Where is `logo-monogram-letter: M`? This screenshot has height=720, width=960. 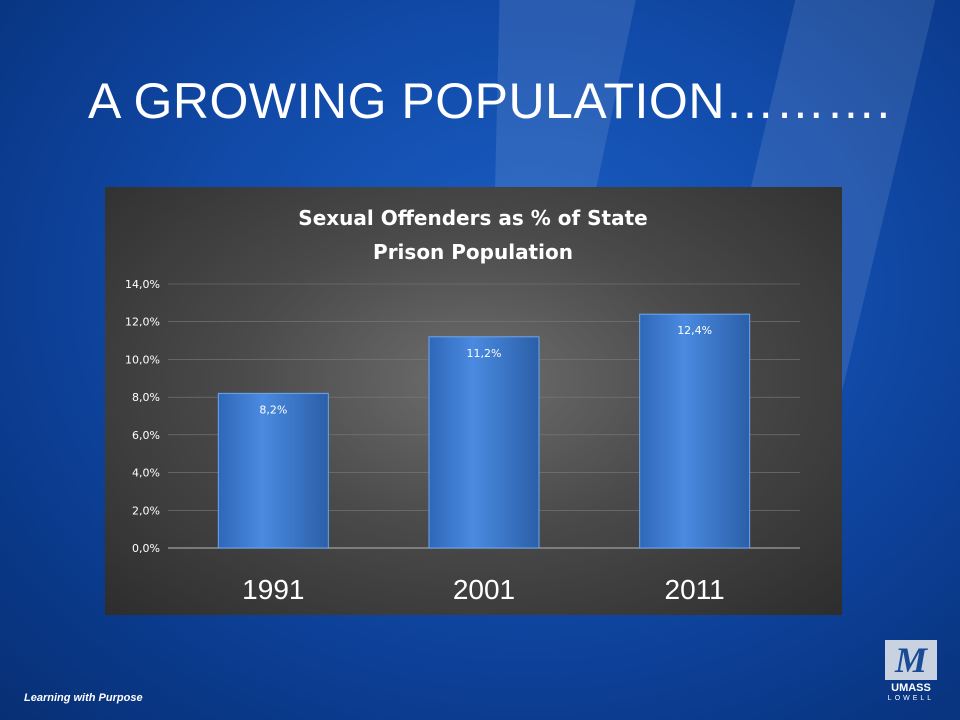 logo-monogram-letter: M is located at coordinates (910, 660).